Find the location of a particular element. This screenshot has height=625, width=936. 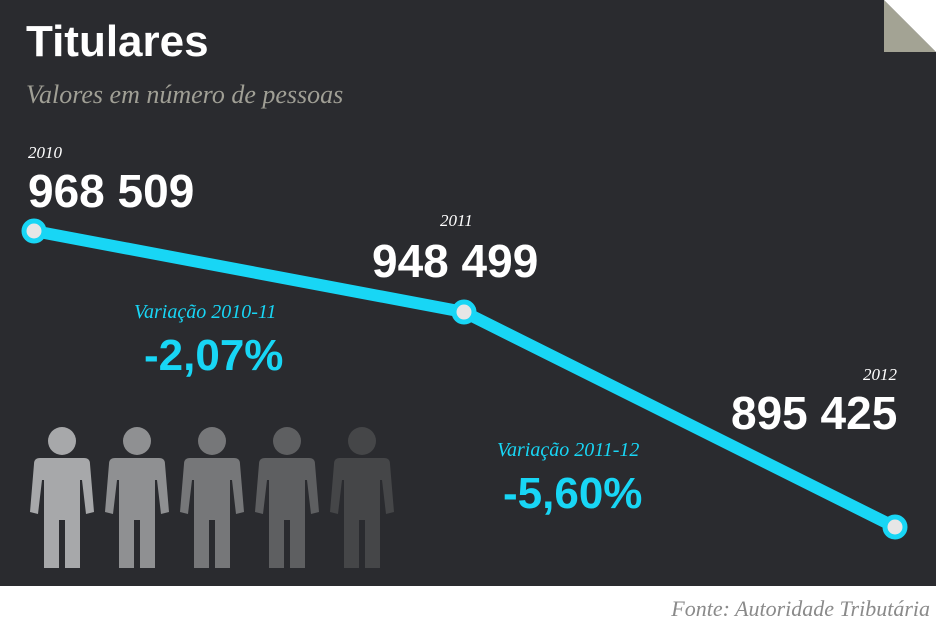

data-point-2012 is located at coordinates (895, 527).